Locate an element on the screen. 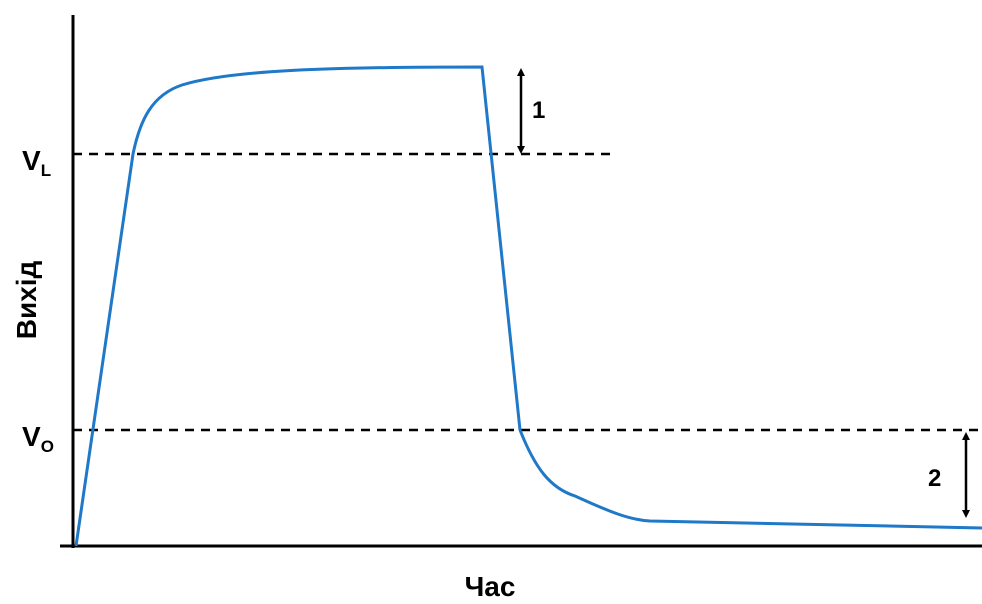 The width and height of the screenshot is (982, 604). level-high-subscript: L is located at coordinates (46, 170).